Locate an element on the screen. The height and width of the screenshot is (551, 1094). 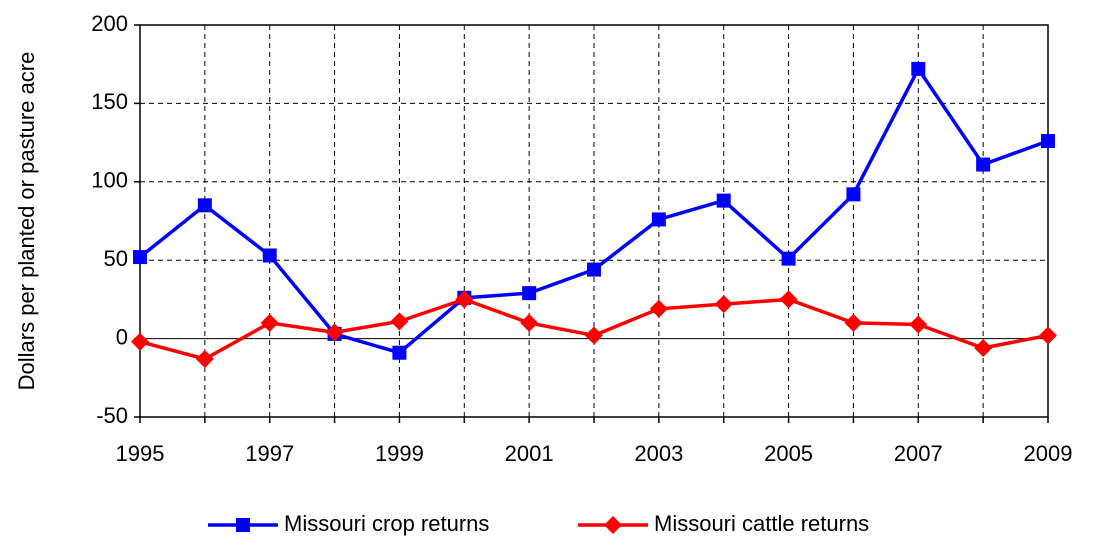
x-tick-label: 1997 is located at coordinates (269, 453).